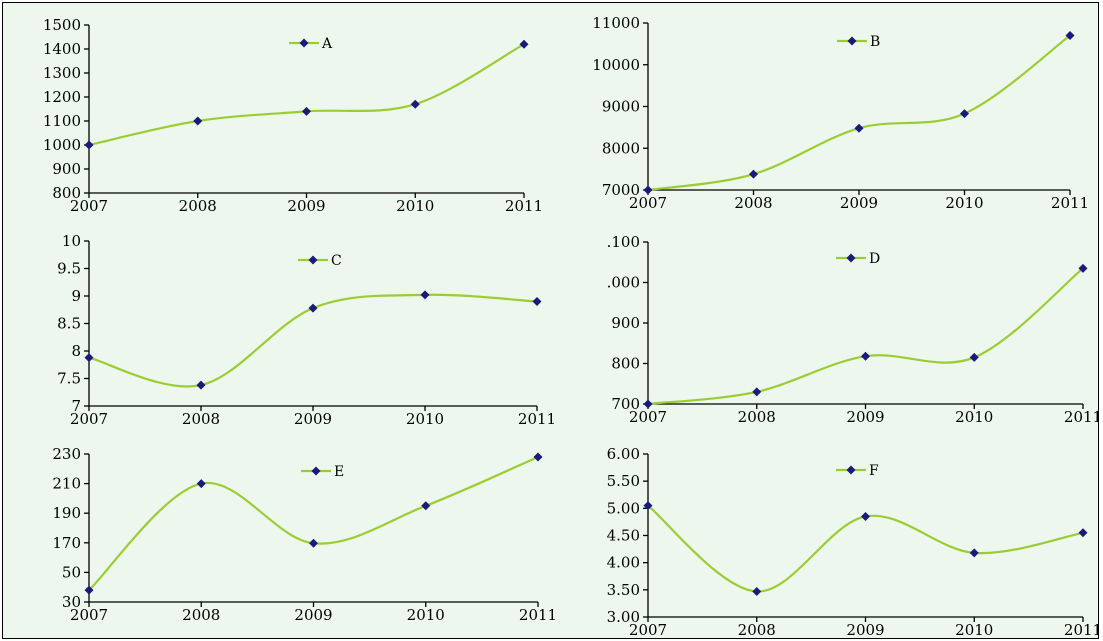 The image size is (1103, 641). What do you see at coordinates (66, 484) in the screenshot?
I see `y-tick-label: 210` at bounding box center [66, 484].